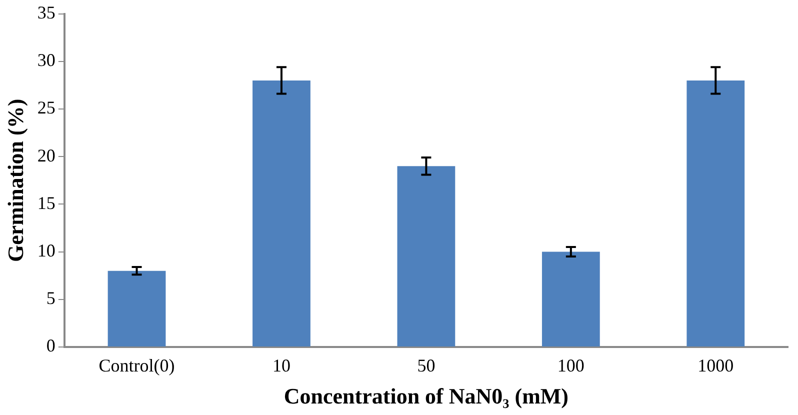  Describe the element at coordinates (716, 366) in the screenshot. I see `x-tick-label: 1000` at that location.